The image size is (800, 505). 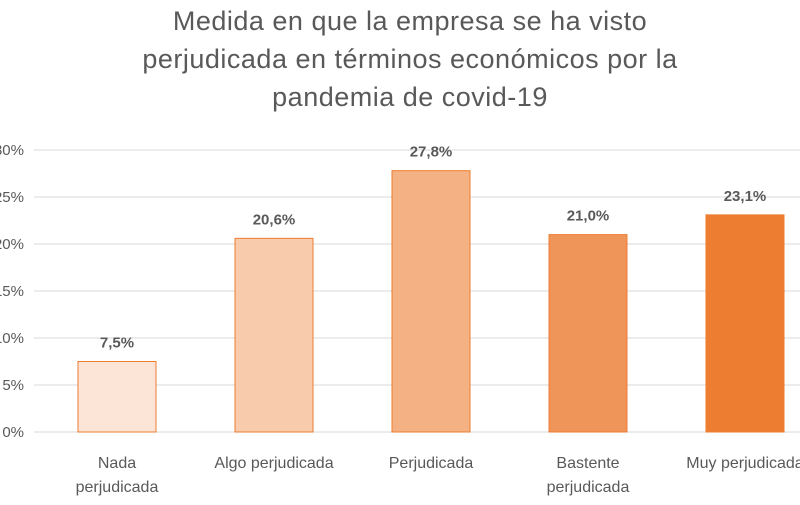 I want to click on category-label: Muy perjudicada, so click(x=743, y=463).